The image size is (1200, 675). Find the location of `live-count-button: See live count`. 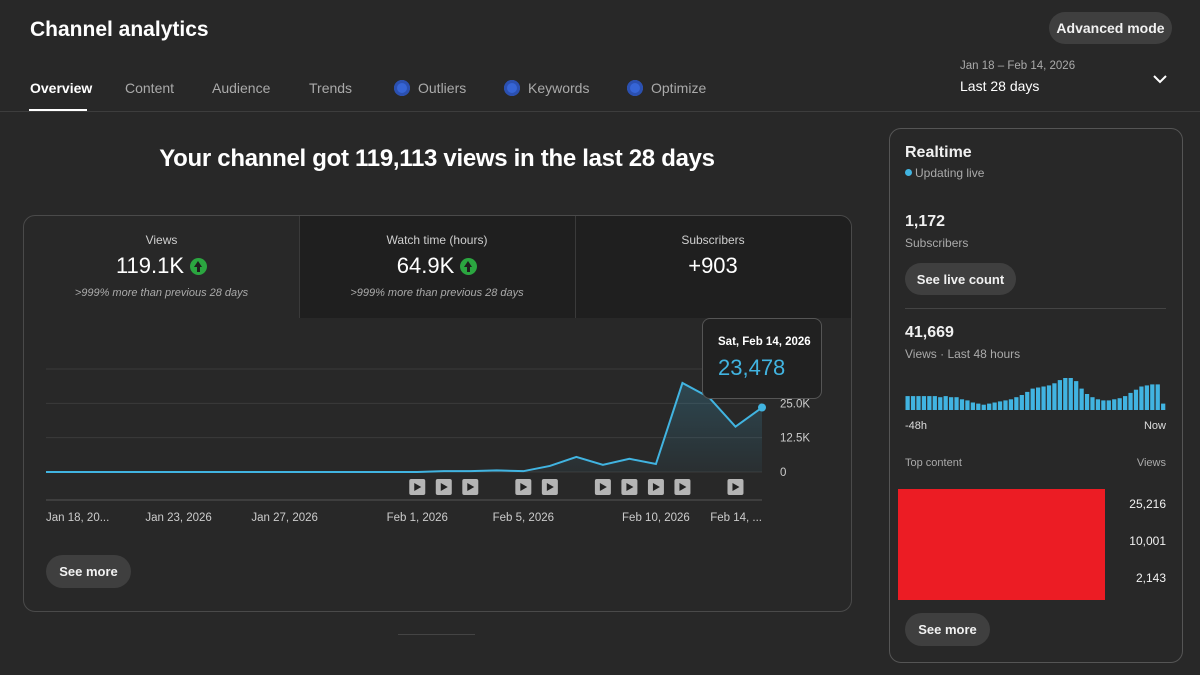

live-count-button: See live count is located at coordinates (960, 279).